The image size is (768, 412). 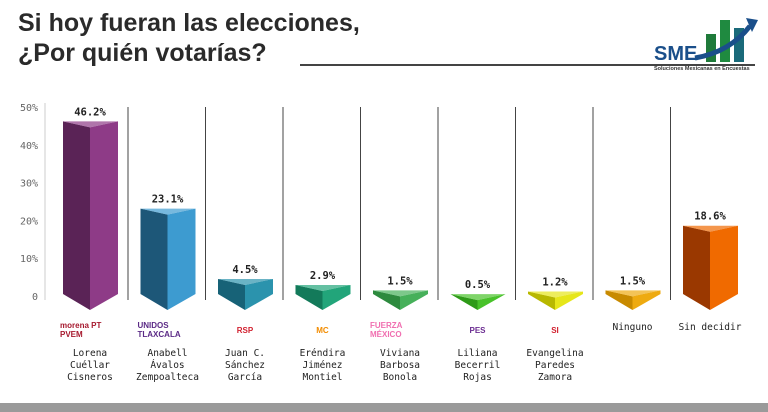 I want to click on category-label: Juan C. Sánchez García, so click(x=245, y=366).